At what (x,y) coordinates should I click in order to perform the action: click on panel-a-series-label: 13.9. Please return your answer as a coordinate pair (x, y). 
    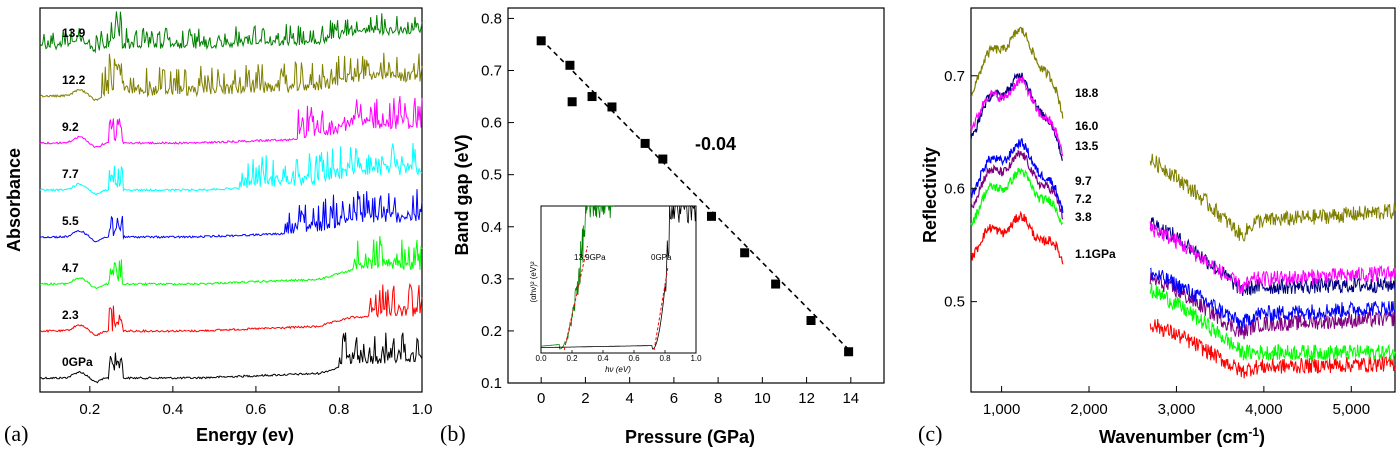
    Looking at the image, I should click on (74, 33).